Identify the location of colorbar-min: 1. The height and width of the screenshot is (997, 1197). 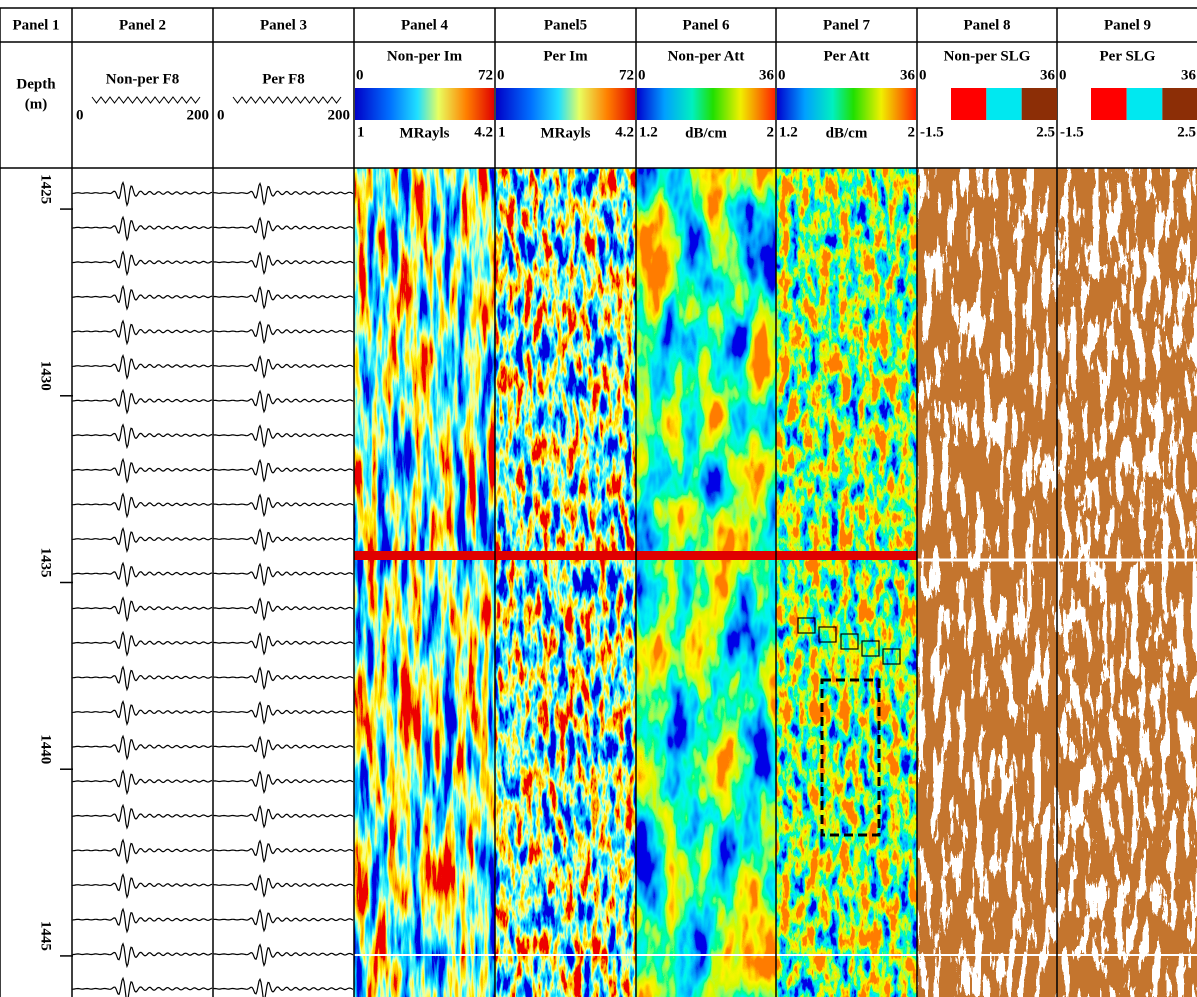
(361, 132).